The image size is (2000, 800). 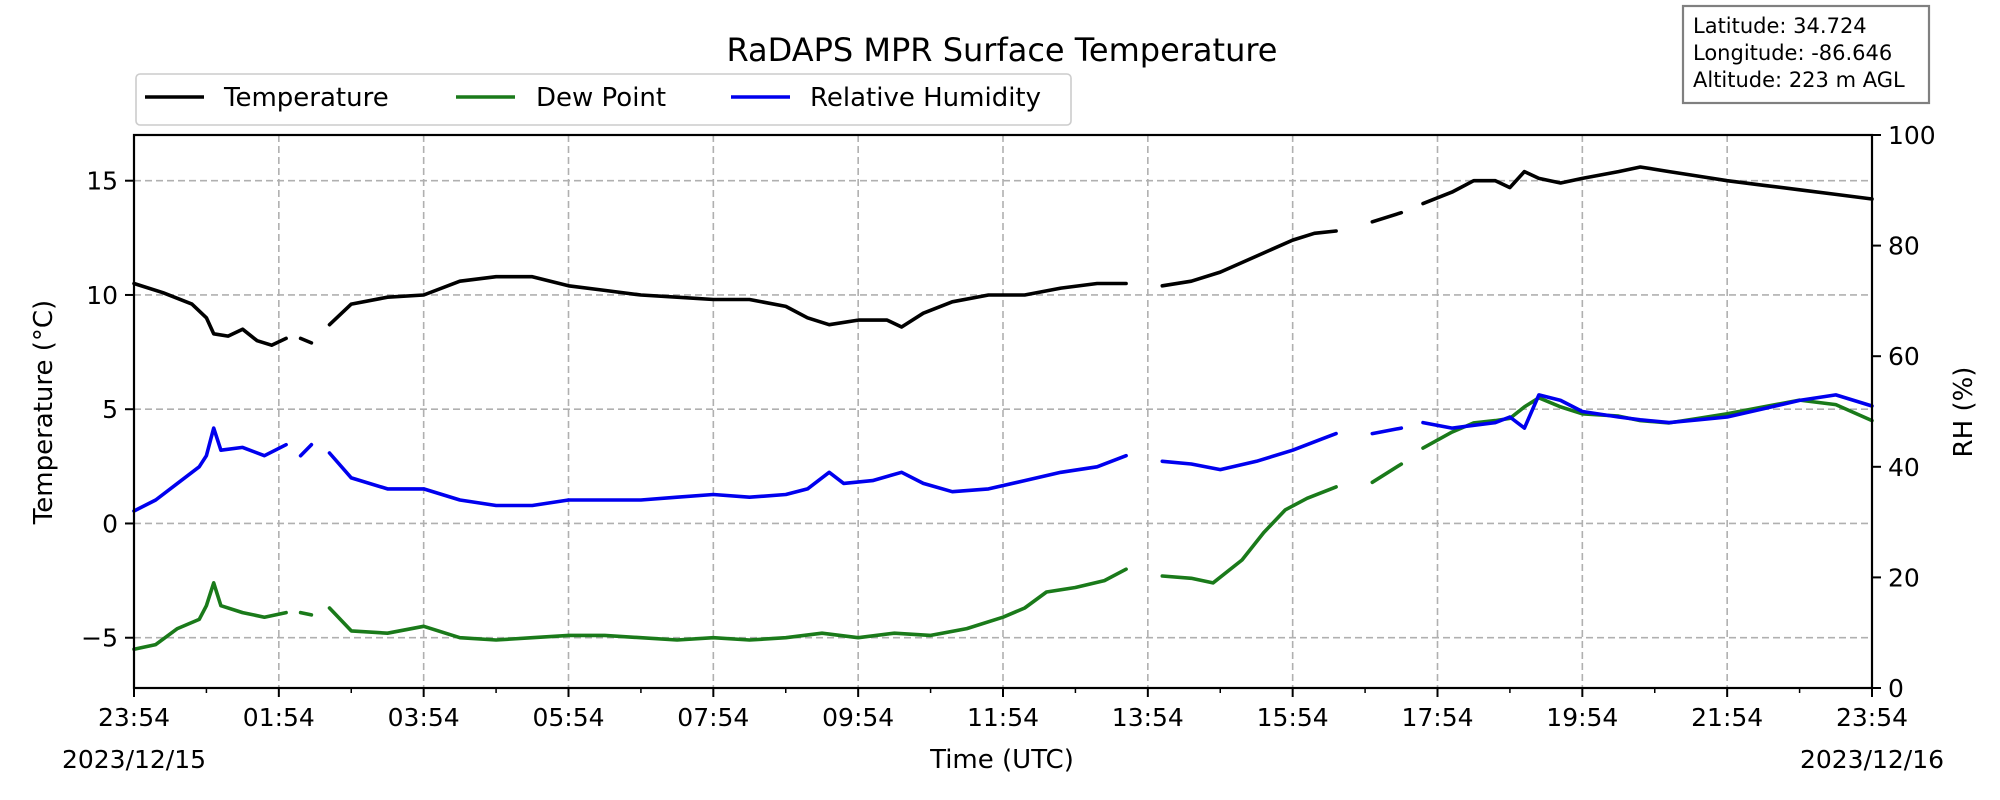 I want to click on legend-item-relative-humidity: Relative Humidity, so click(x=886, y=98).